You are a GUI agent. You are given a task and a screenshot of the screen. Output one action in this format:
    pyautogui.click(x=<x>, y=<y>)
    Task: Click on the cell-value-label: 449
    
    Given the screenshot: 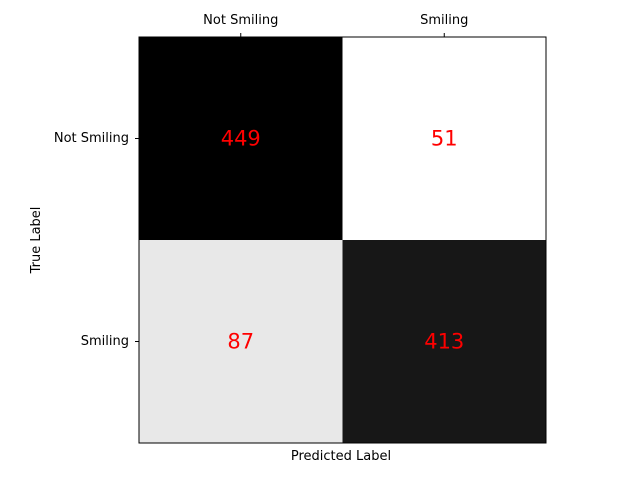 What is the action you would take?
    pyautogui.click(x=241, y=139)
    